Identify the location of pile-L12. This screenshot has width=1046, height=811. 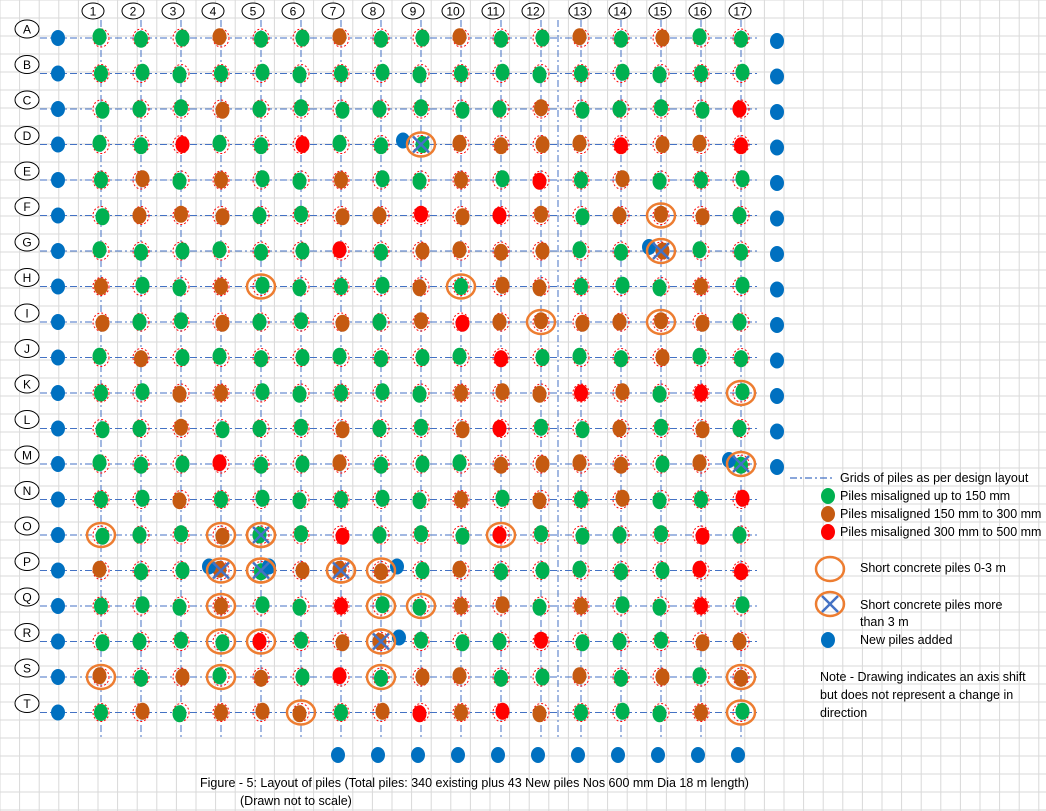
(541, 428).